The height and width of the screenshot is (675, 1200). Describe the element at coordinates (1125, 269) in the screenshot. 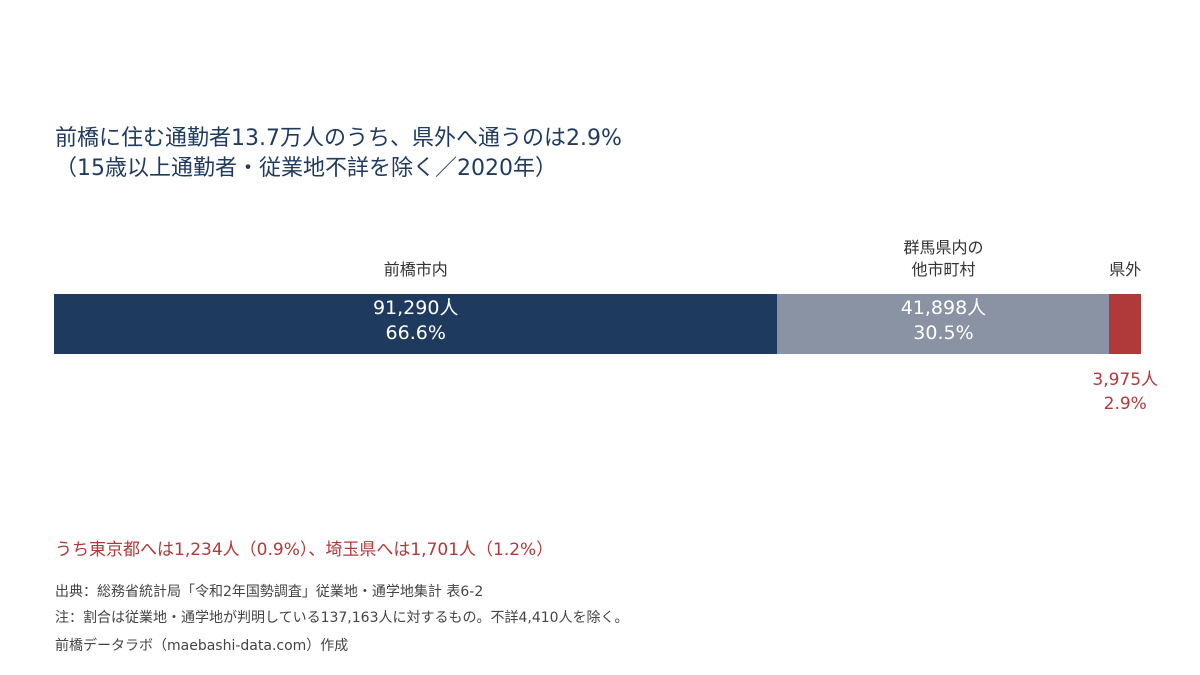

I see `category-label-line: 県外` at that location.